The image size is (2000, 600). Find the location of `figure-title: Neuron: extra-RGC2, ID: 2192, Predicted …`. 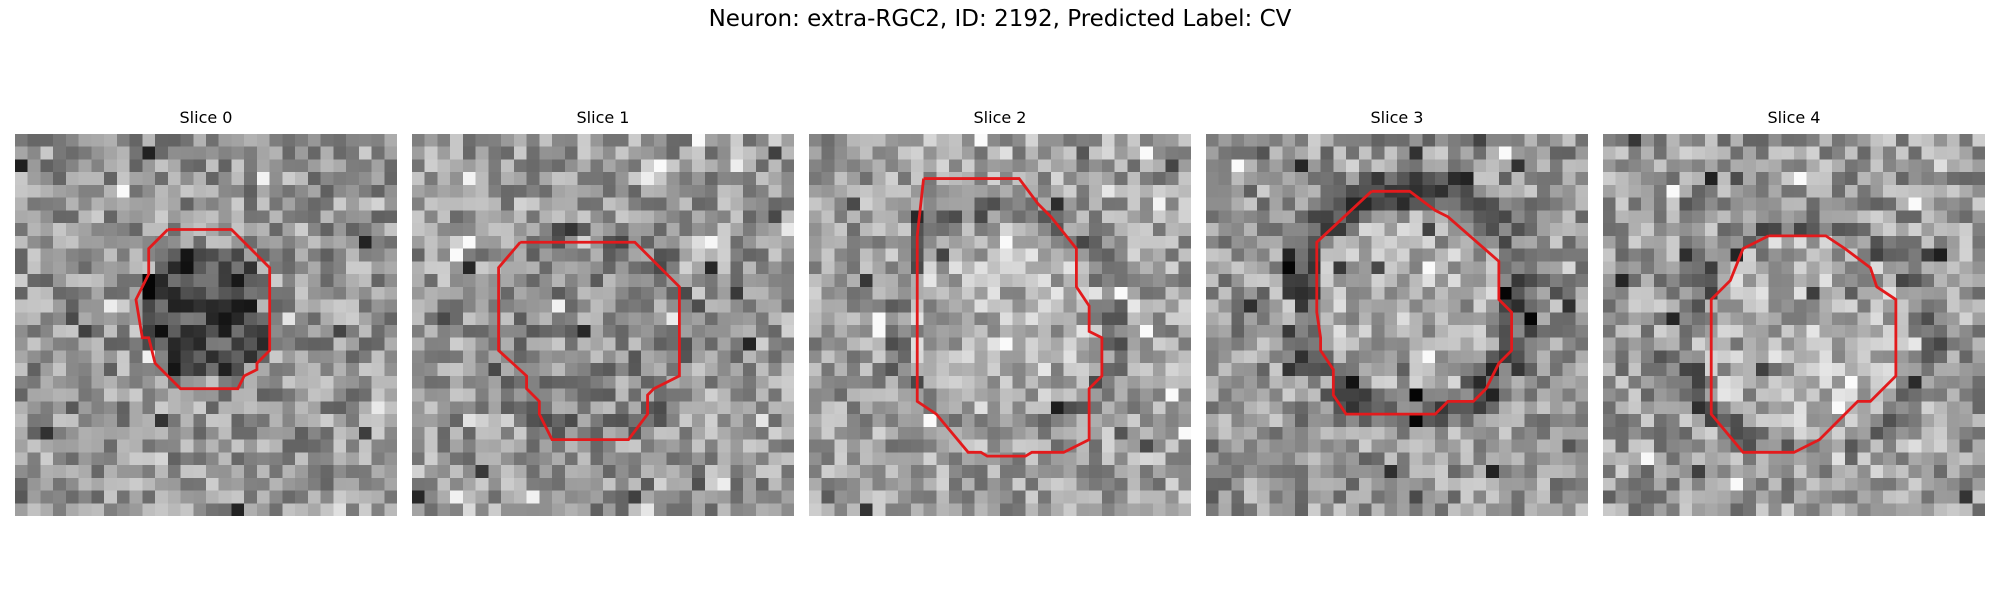

figure-title: Neuron: extra-RGC2, ID: 2192, Predicted … is located at coordinates (1000, 19).